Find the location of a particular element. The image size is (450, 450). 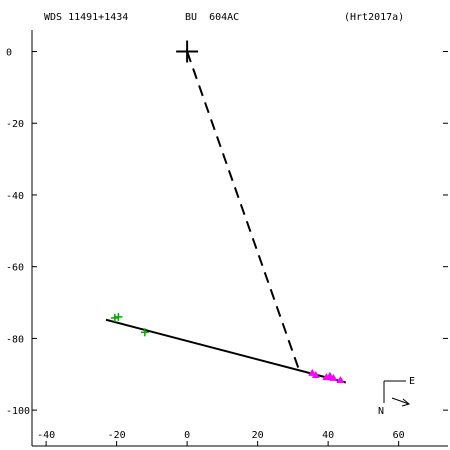

y-tick-label: 0 is located at coordinates (9, 53).